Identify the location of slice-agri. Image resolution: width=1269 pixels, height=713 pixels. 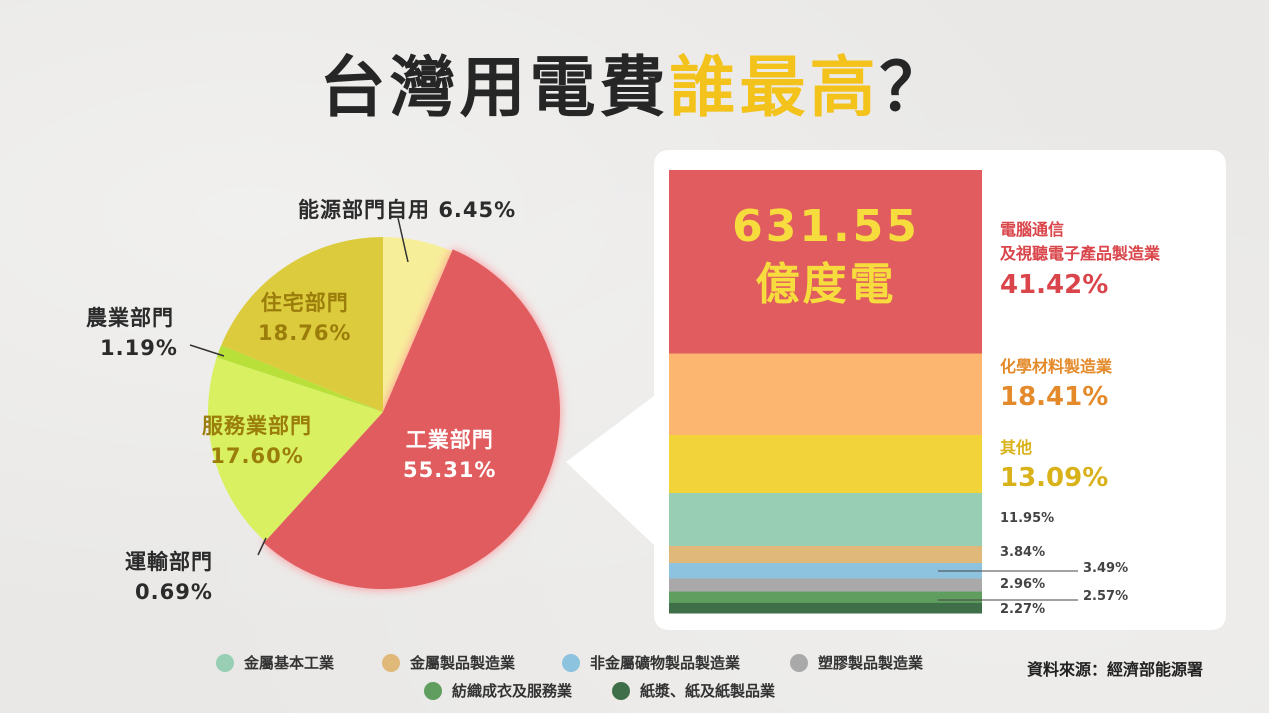
(299, 378).